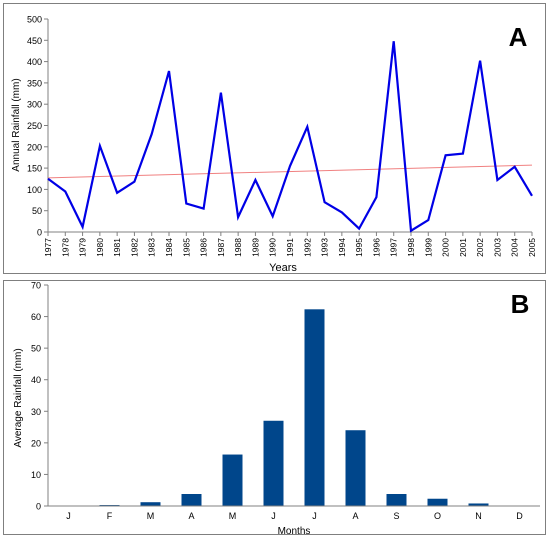  What do you see at coordinates (169, 247) in the screenshot?
I see `x-tick-label: 1984` at bounding box center [169, 247].